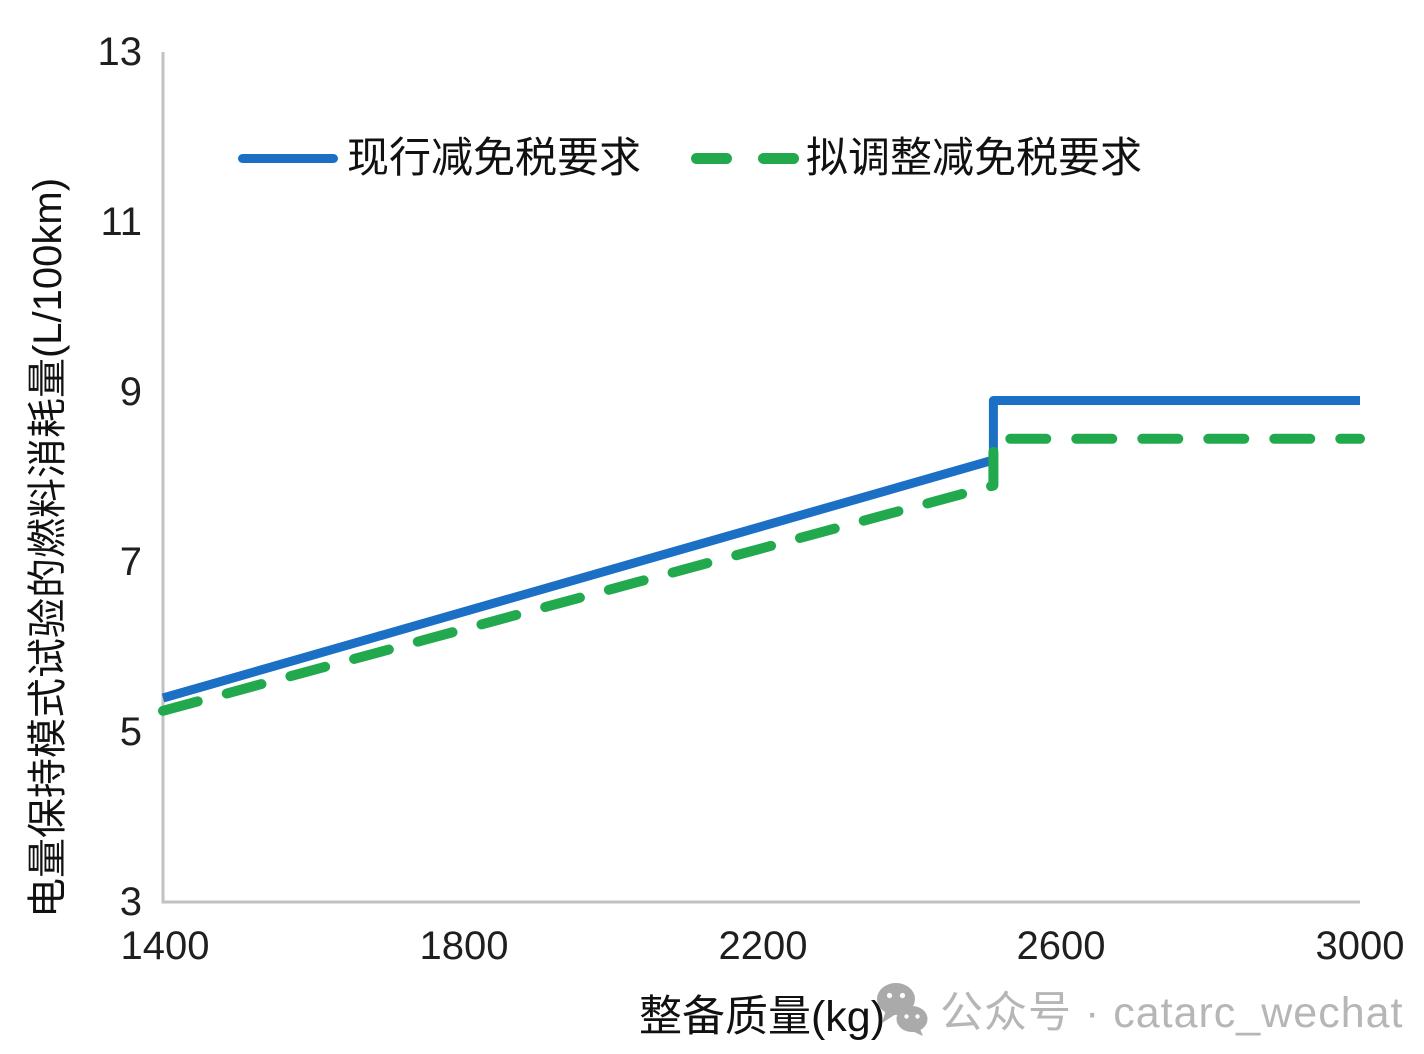 The width and height of the screenshot is (1424, 1054). Describe the element at coordinates (1360, 946) in the screenshot. I see `x-tick-label: 3000` at that location.